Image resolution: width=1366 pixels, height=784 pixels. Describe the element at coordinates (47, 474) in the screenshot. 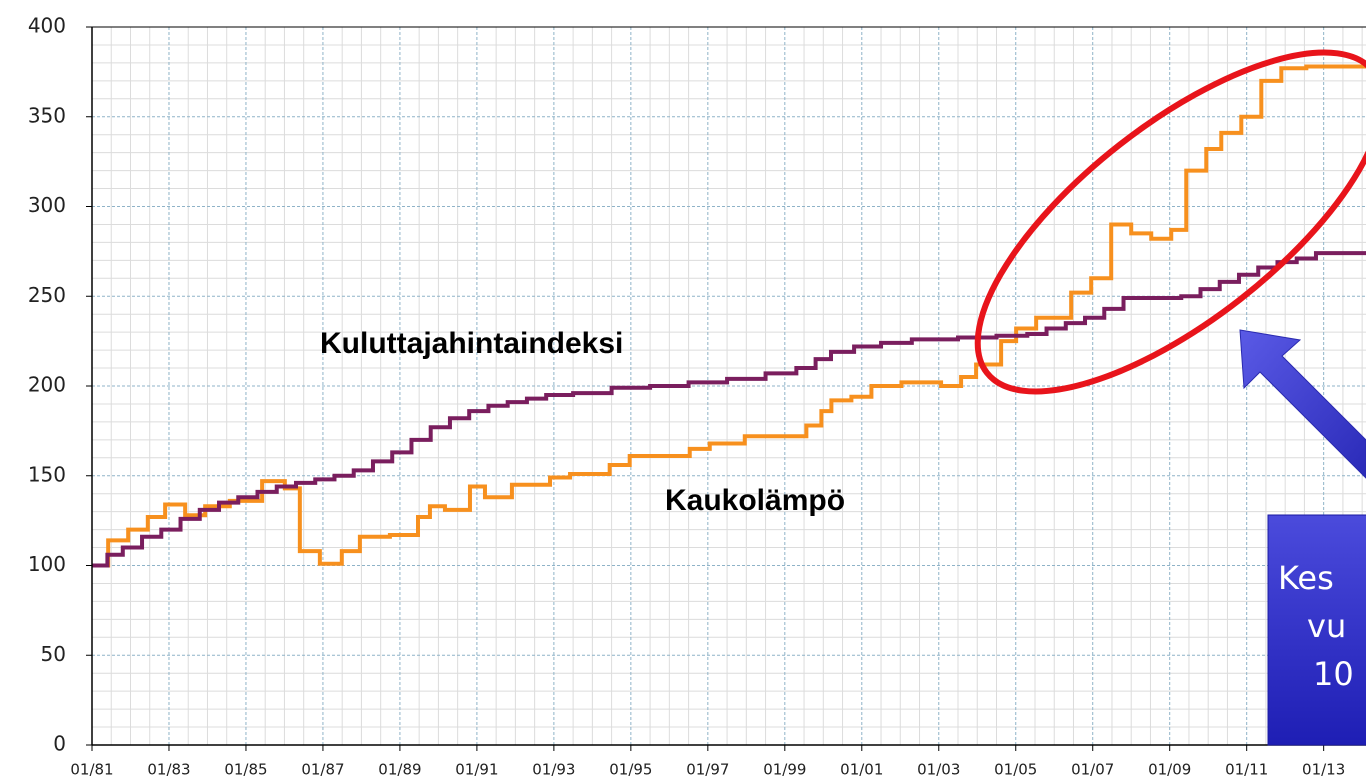

I see `y-tick-label: 150` at that location.